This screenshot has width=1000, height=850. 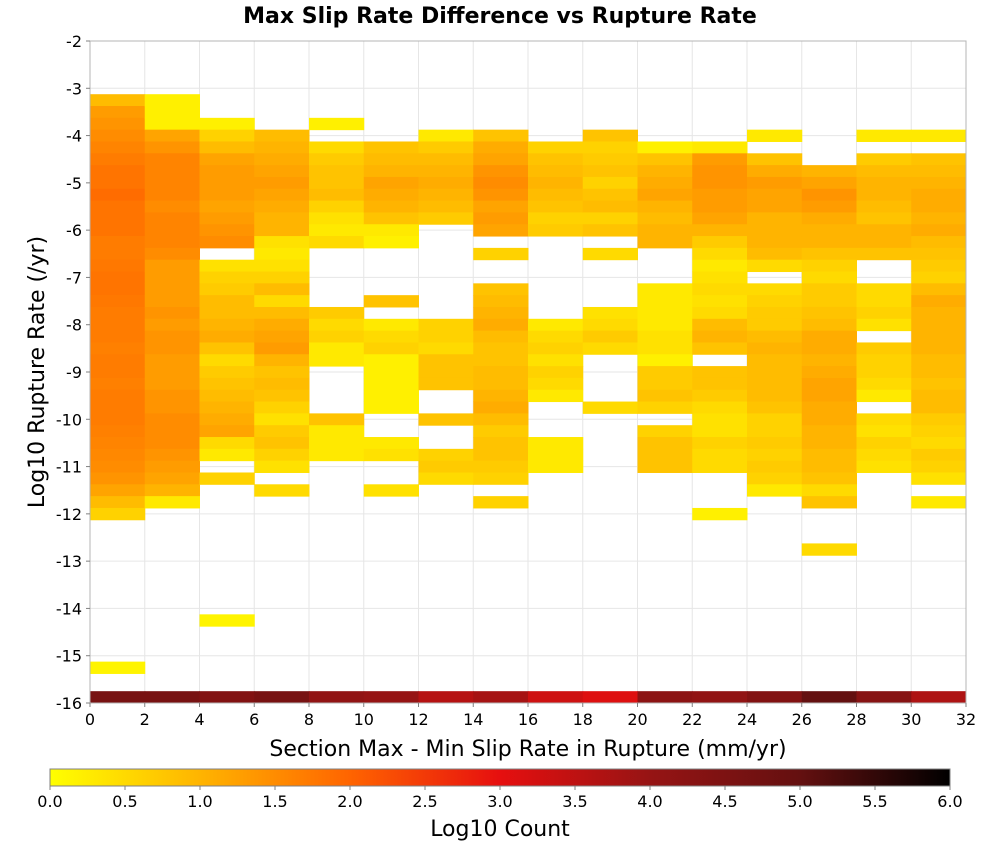 I want to click on y-tick-label: -10, so click(x=69, y=419).